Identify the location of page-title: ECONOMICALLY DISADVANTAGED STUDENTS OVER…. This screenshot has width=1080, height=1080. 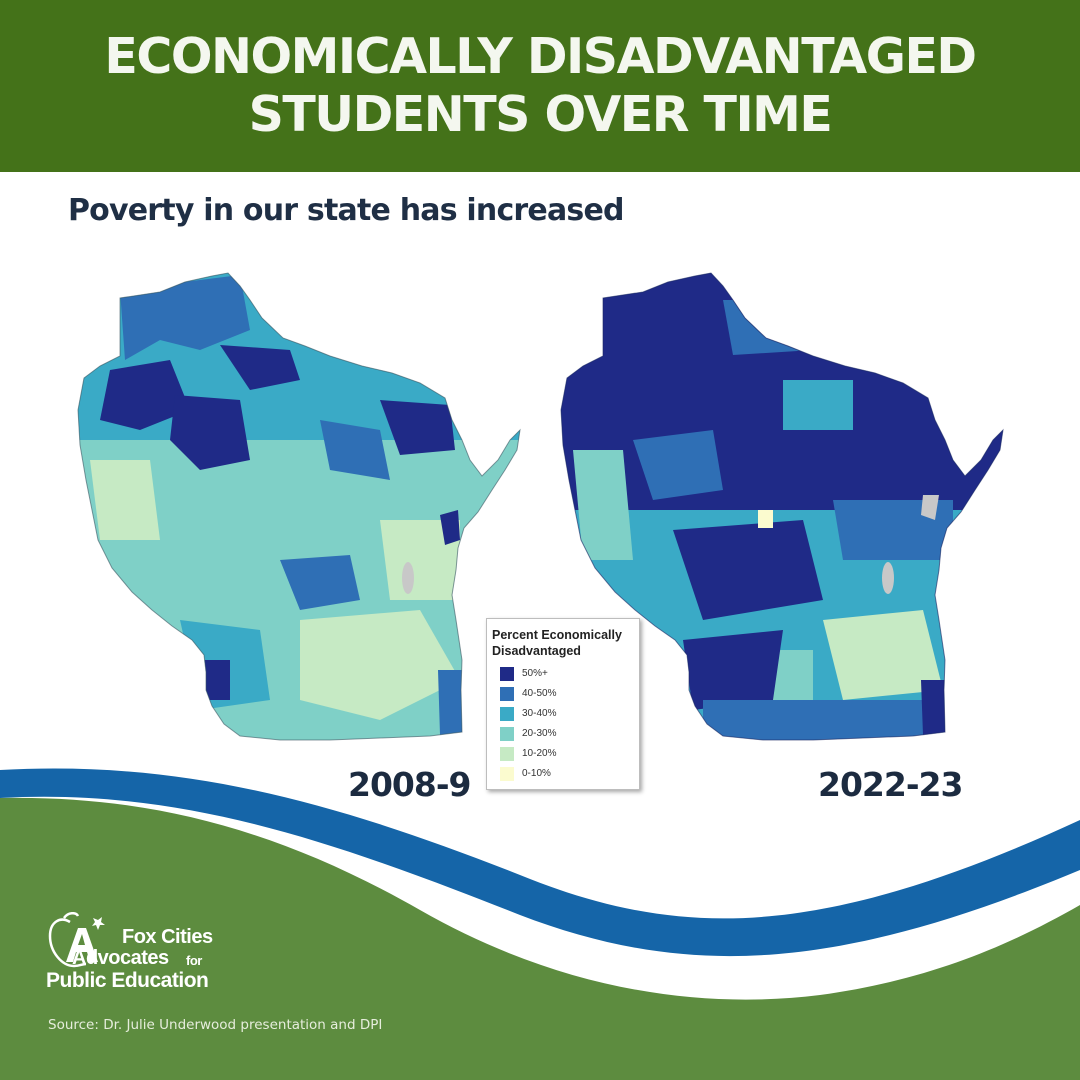
(540, 86).